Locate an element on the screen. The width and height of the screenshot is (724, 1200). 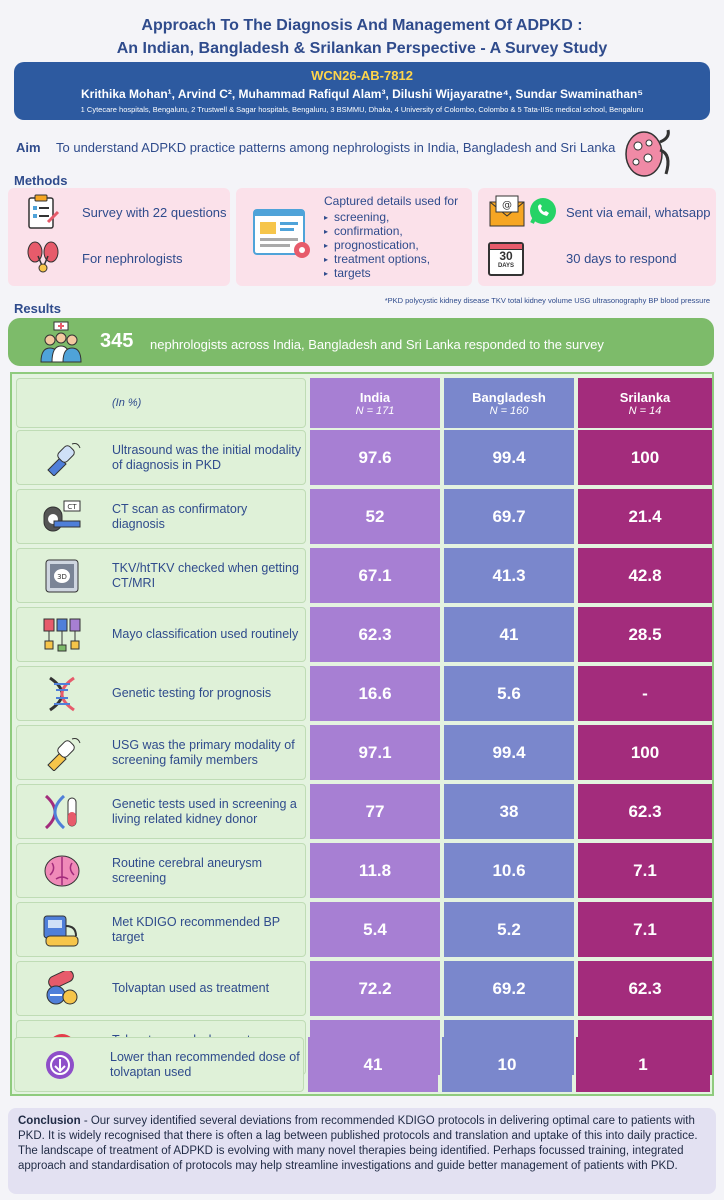
header-label-cell is located at coordinates (161, 403).